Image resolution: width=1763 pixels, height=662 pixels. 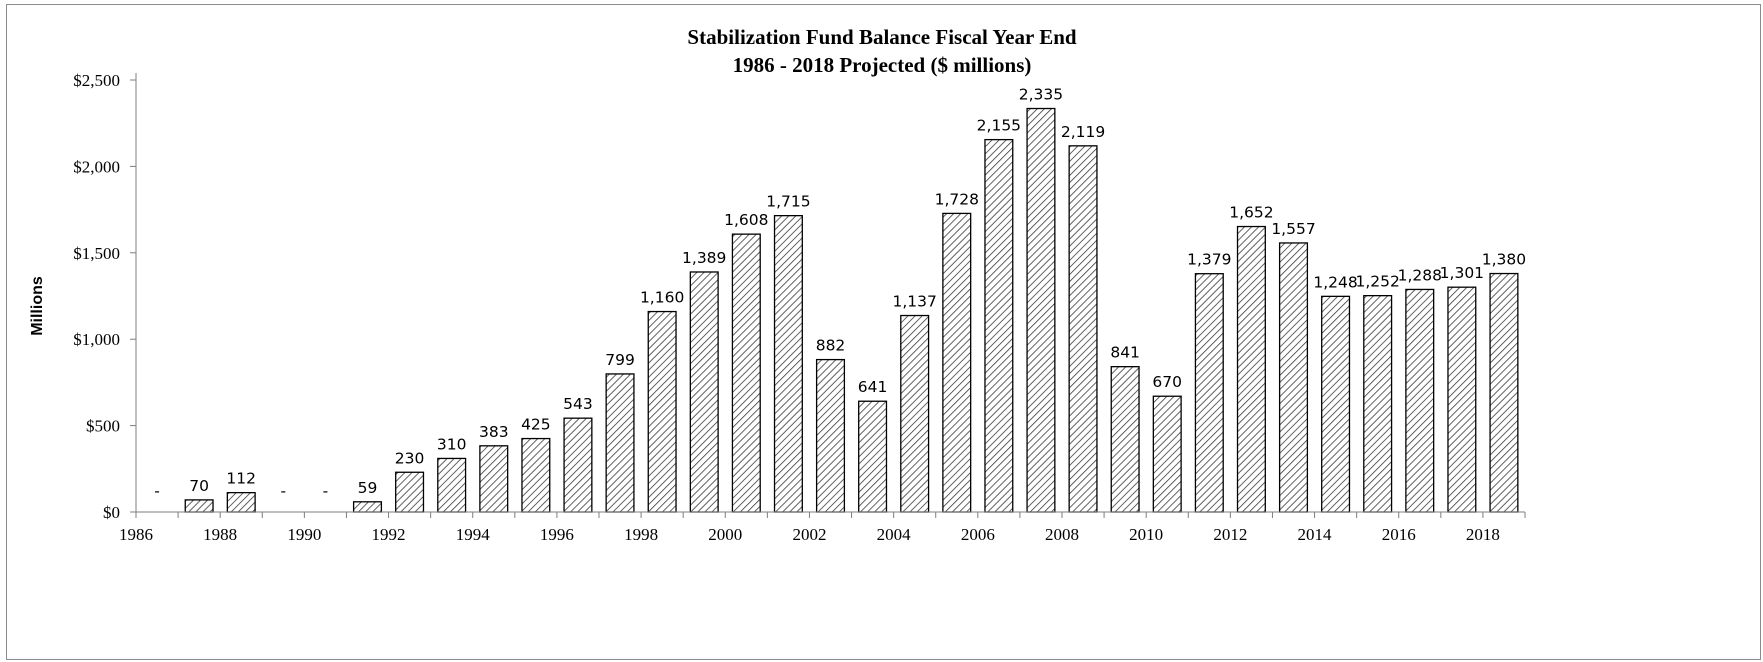 What do you see at coordinates (788, 202) in the screenshot?
I see `data-label: 1,715` at bounding box center [788, 202].